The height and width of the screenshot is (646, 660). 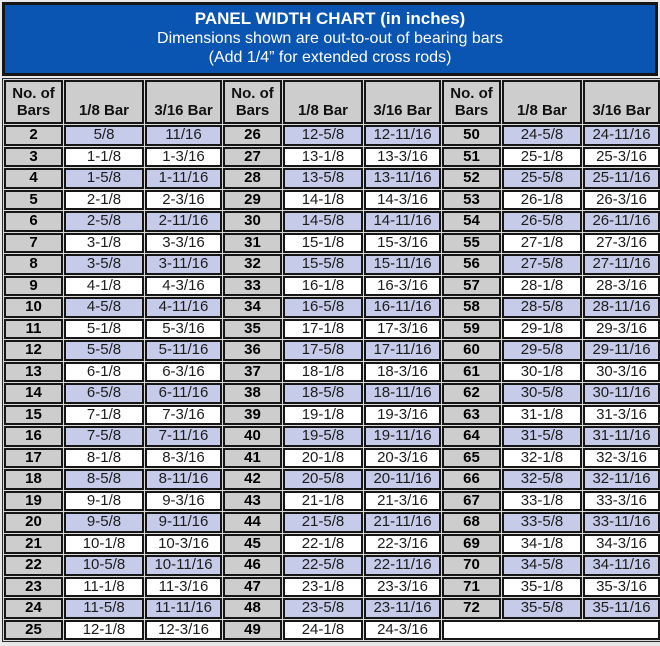 What do you see at coordinates (471, 135) in the screenshot?
I see `bars-count-cell: 50` at bounding box center [471, 135].